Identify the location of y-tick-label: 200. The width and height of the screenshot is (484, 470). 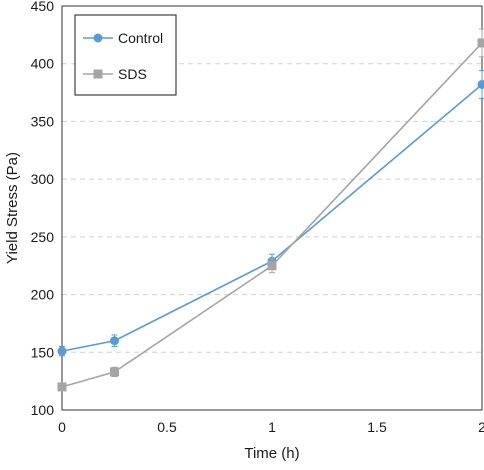
(43, 295).